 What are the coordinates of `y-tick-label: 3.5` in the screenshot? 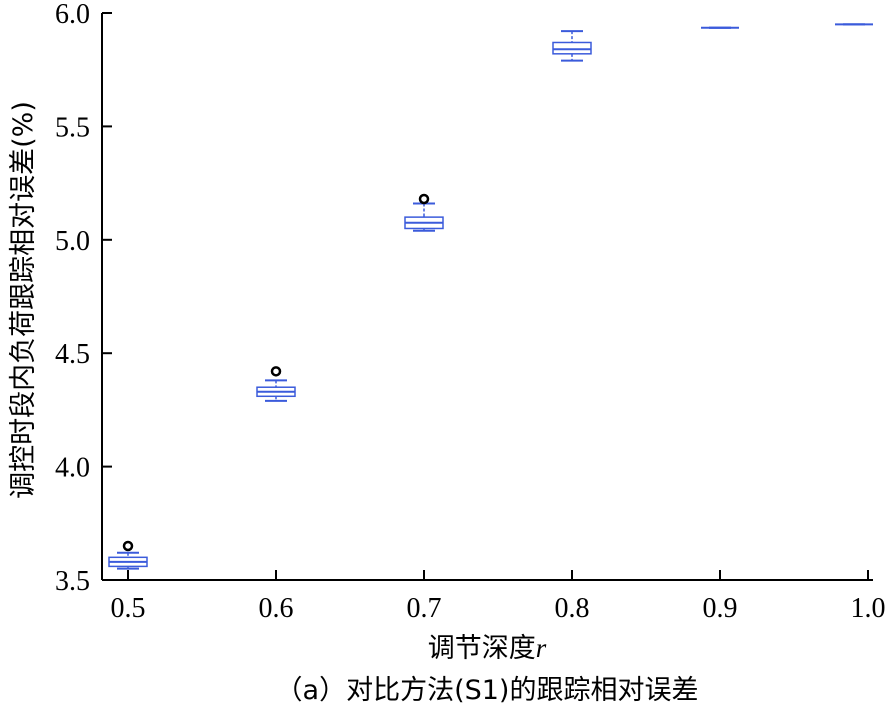 It's located at (72, 581).